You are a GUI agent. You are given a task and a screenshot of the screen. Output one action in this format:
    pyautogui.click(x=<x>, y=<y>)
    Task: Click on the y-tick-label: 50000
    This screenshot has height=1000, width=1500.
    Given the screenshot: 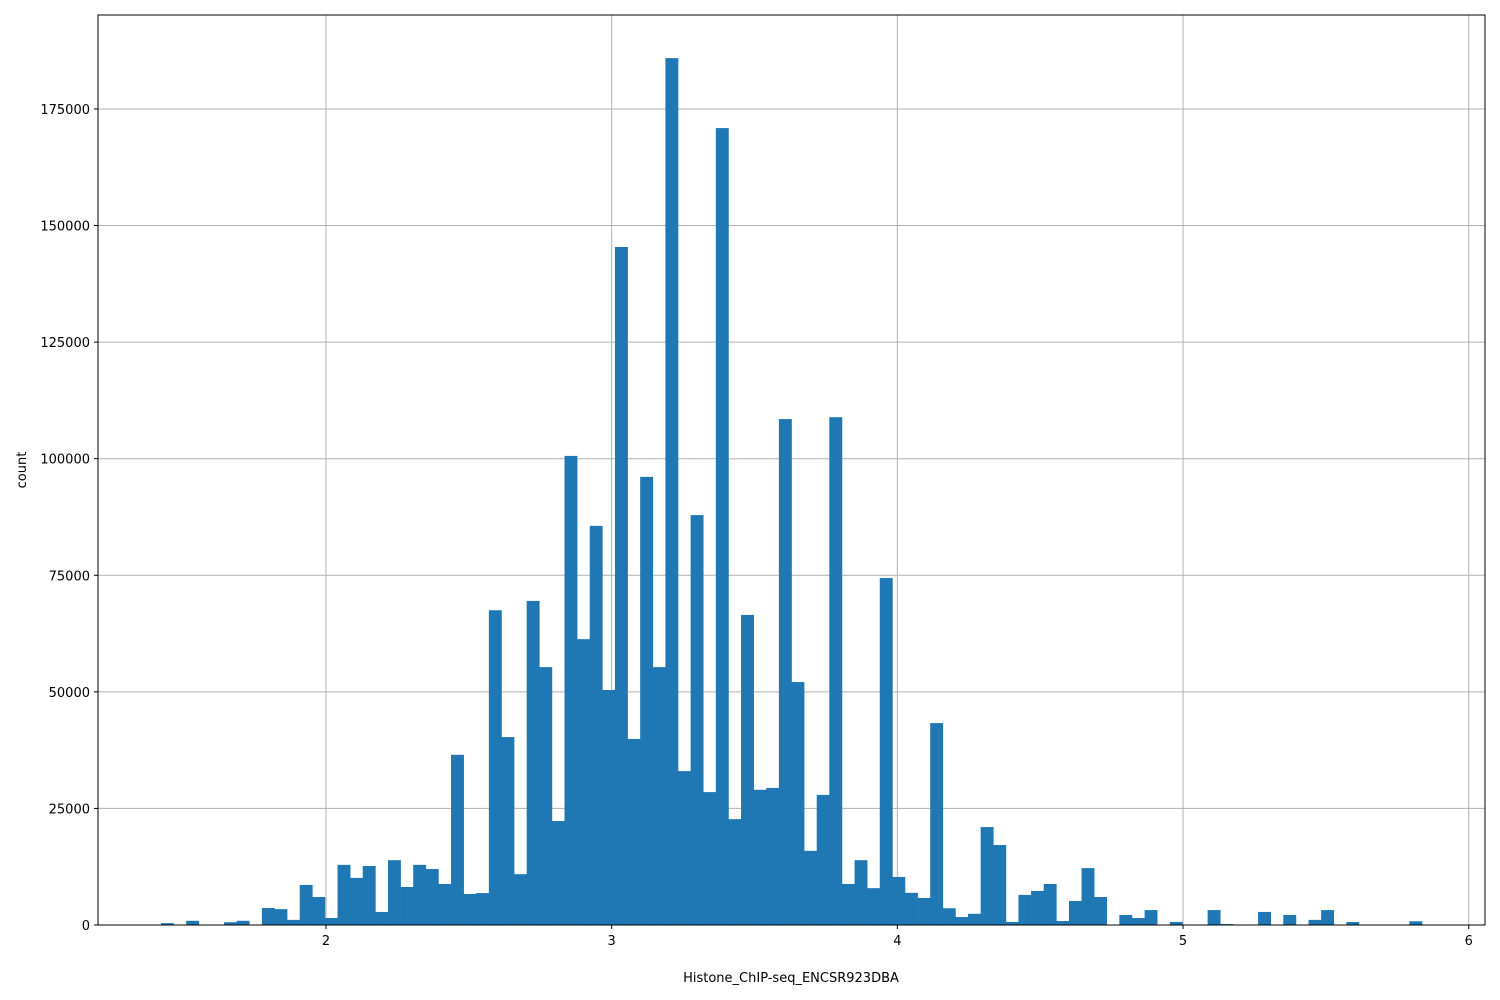 What is the action you would take?
    pyautogui.click(x=69, y=693)
    